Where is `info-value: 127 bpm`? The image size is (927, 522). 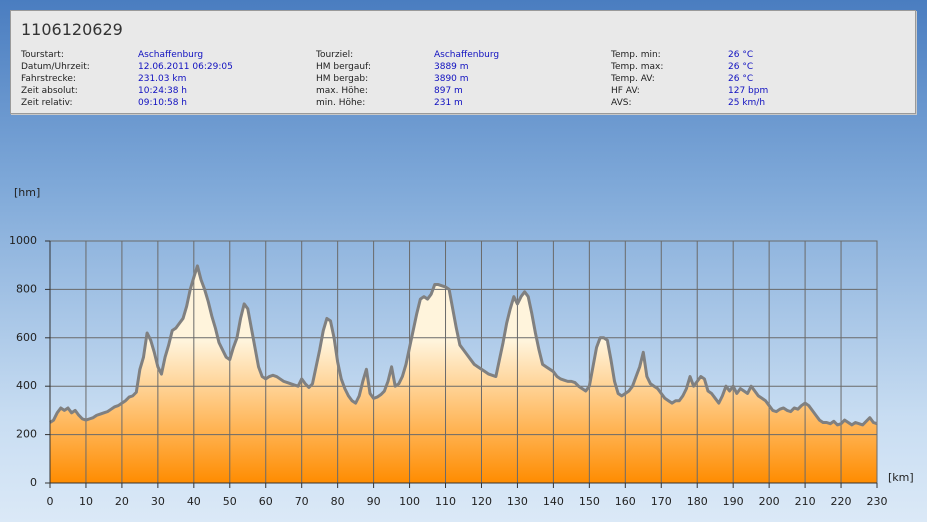 info-value: 127 bpm is located at coordinates (748, 91).